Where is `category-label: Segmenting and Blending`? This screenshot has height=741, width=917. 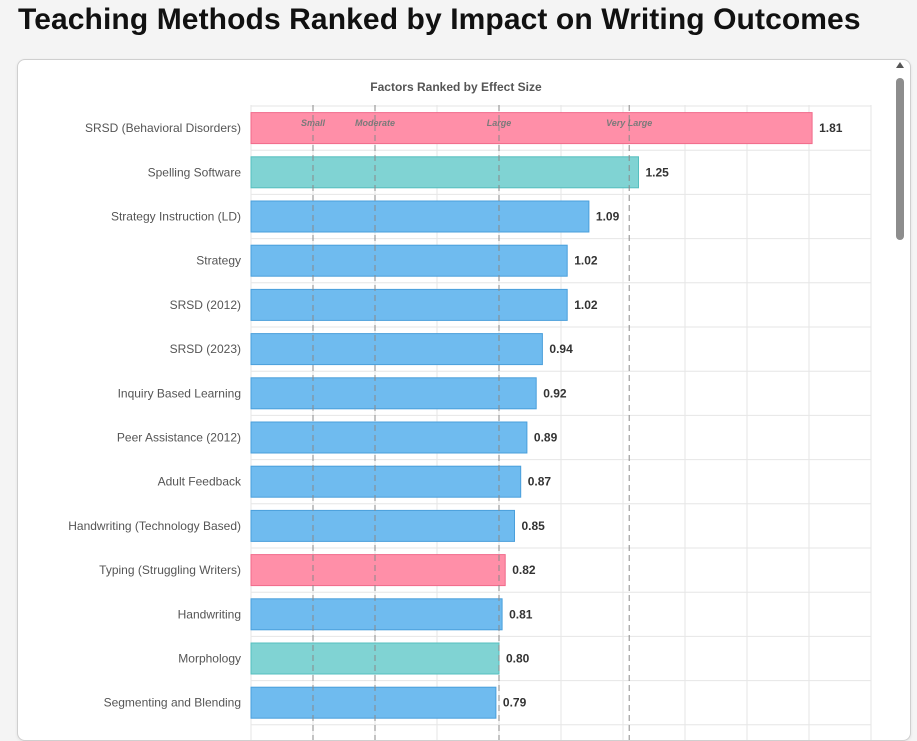 category-label: Segmenting and Blending is located at coordinates (172, 703).